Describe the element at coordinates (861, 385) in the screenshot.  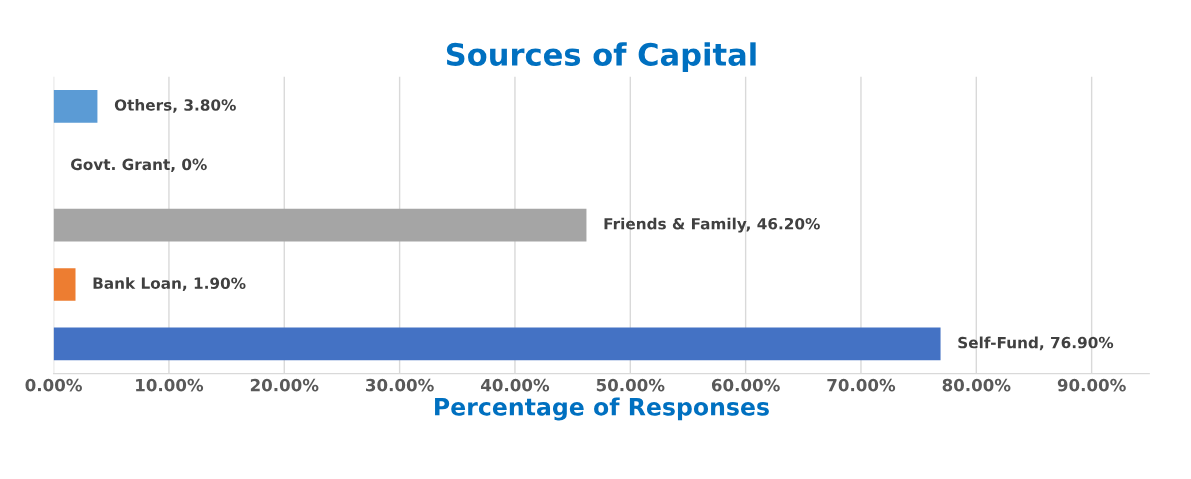
I see `x-tick-label: 70.00%` at that location.